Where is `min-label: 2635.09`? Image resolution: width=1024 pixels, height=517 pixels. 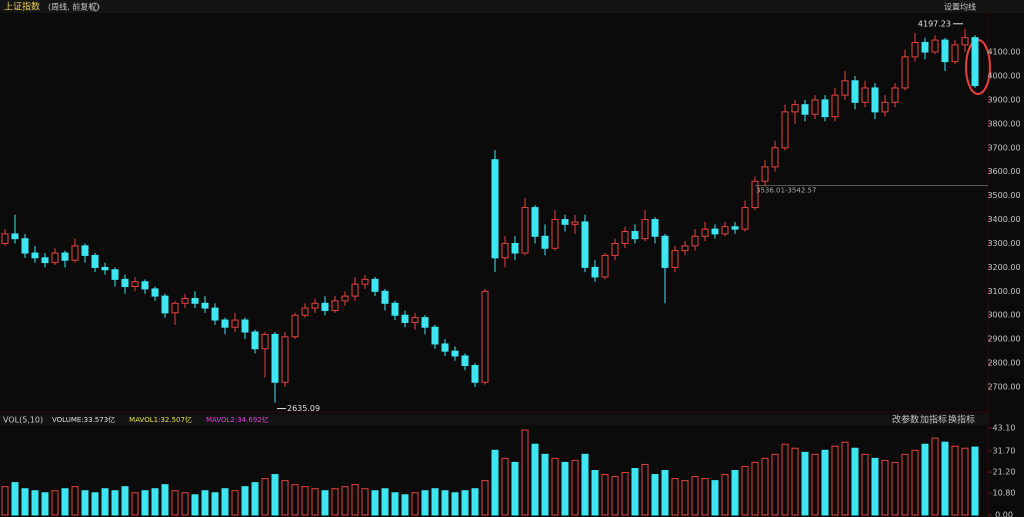
min-label: 2635.09 is located at coordinates (303, 408).